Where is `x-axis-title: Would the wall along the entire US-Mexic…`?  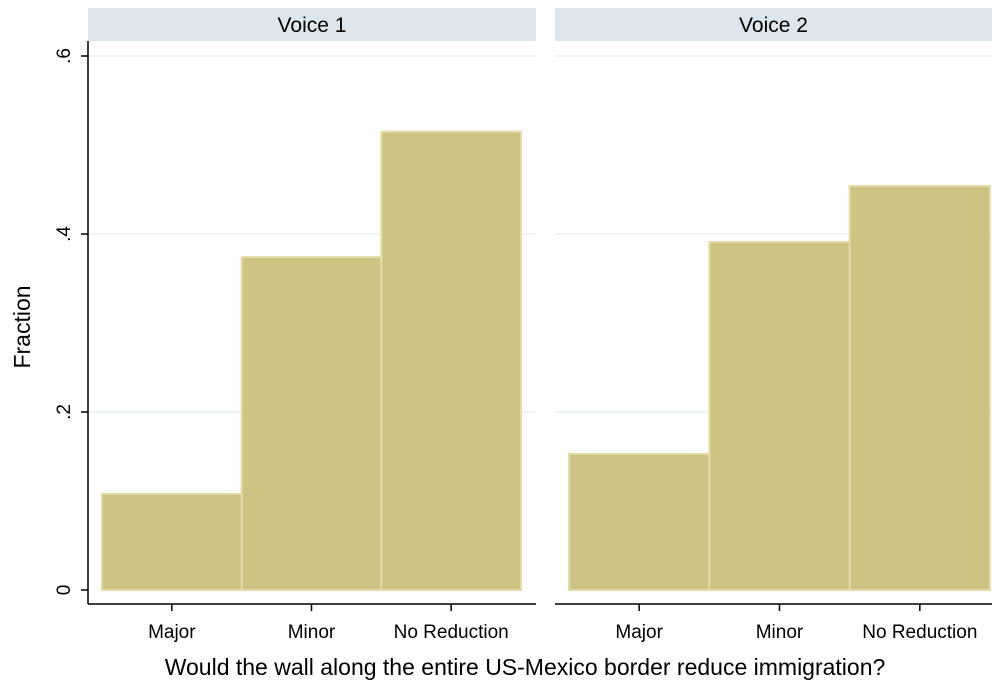 x-axis-title: Would the wall along the entire US-Mexic… is located at coordinates (525, 667).